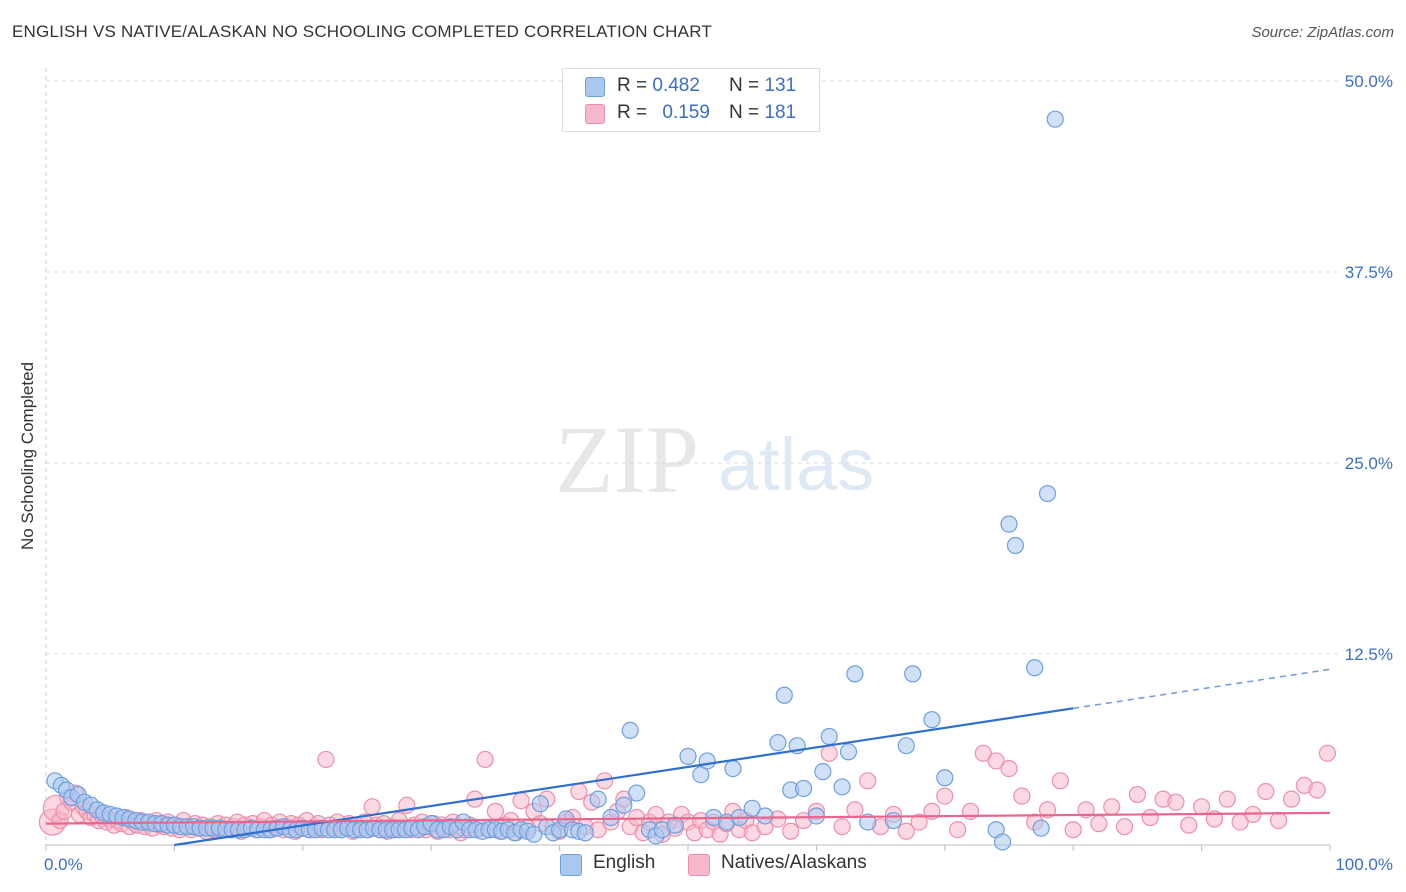 The width and height of the screenshot is (1406, 892). What do you see at coordinates (1369, 463) in the screenshot?
I see `y-tick-label-1: 25.0%` at bounding box center [1369, 463].